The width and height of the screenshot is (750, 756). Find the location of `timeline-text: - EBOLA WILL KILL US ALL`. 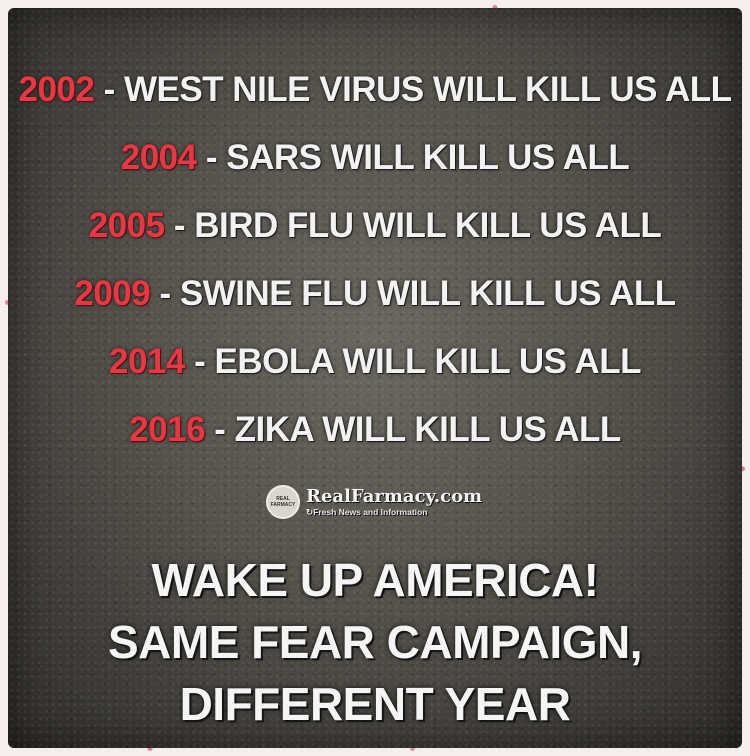

timeline-text: - EBOLA WILL KILL US ALL is located at coordinates (412, 361).